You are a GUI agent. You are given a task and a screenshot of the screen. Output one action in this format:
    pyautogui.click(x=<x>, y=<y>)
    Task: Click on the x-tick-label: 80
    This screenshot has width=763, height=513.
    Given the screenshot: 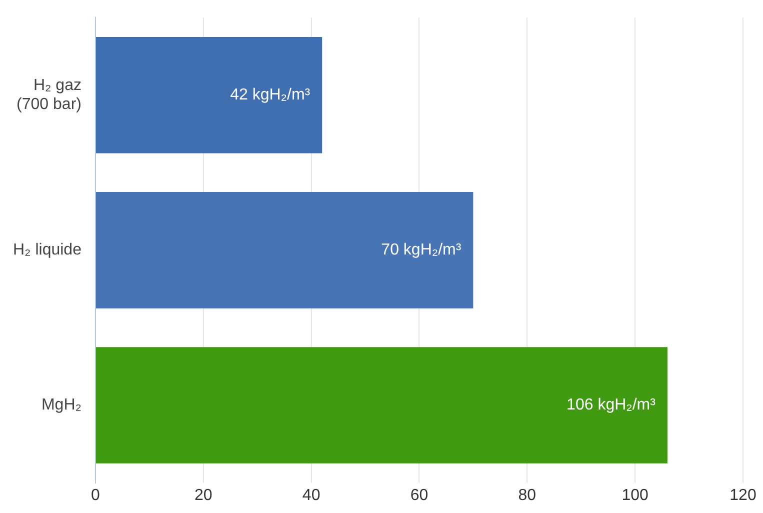 What is the action you would take?
    pyautogui.click(x=527, y=495)
    